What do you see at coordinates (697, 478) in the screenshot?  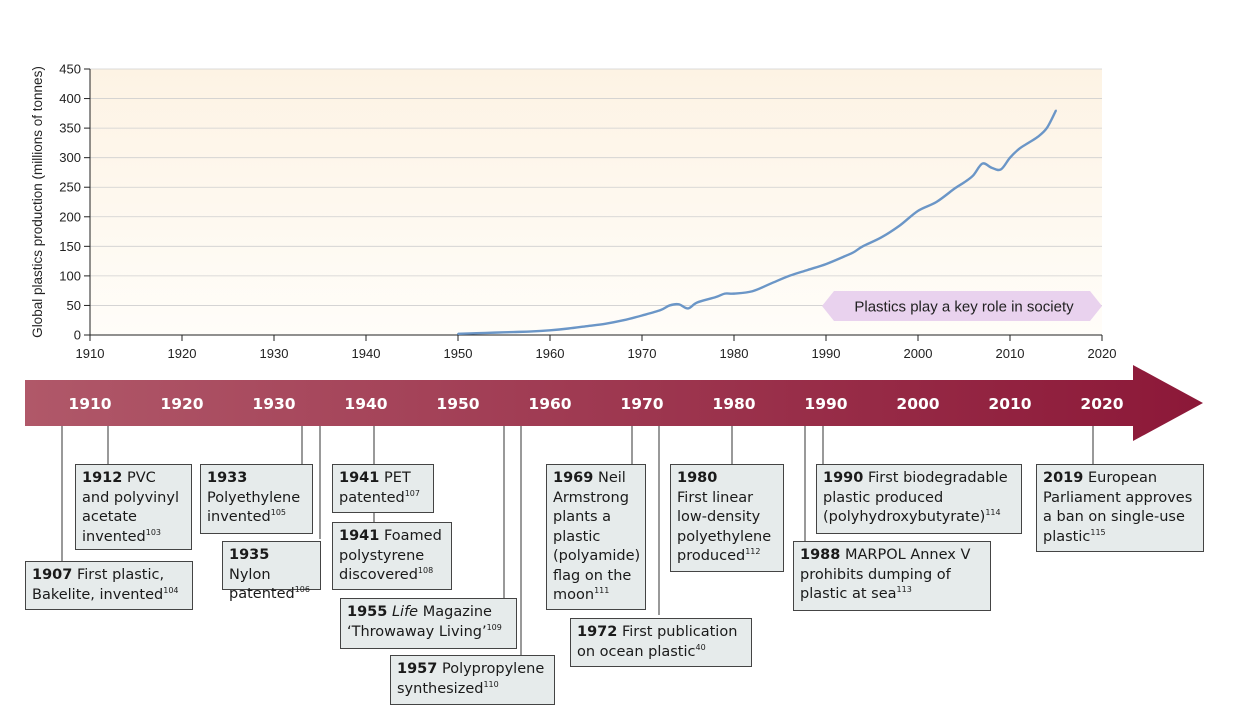 I see `event-year: 1980` at bounding box center [697, 478].